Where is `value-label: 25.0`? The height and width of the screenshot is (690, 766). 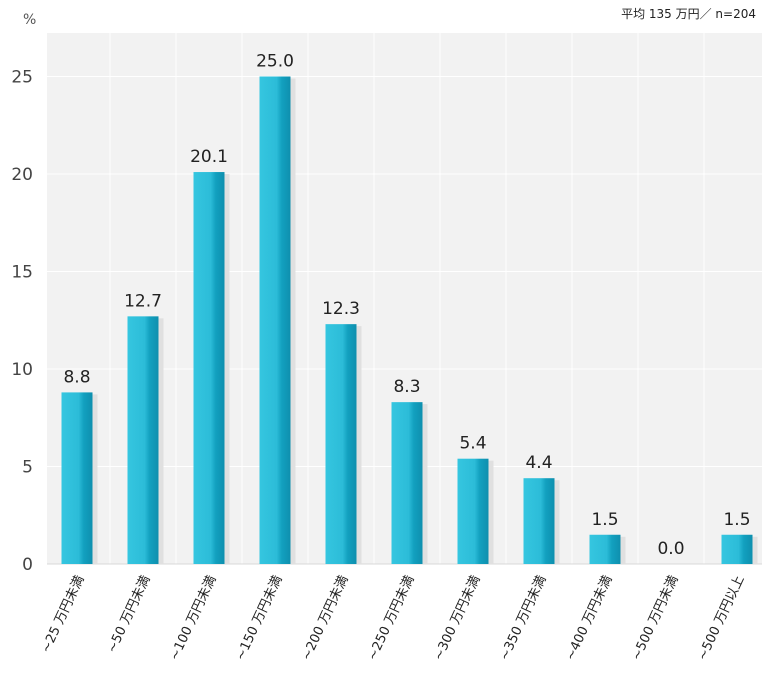
value-label: 25.0 is located at coordinates (275, 62).